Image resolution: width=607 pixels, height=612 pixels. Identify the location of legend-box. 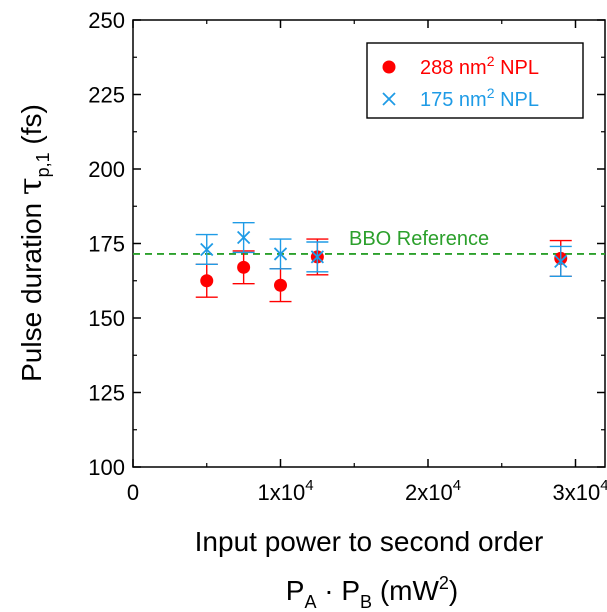
(475, 80).